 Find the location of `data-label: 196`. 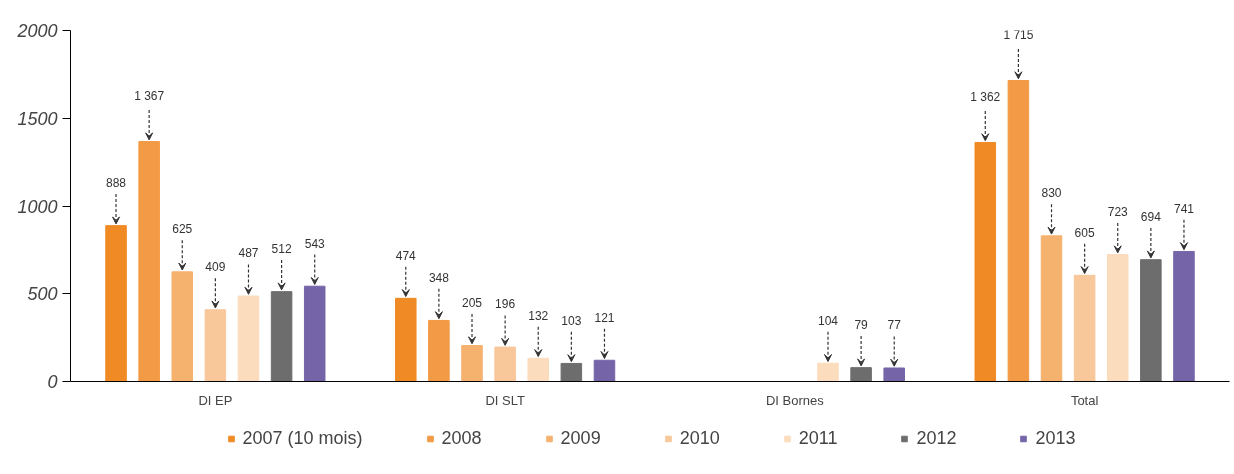

data-label: 196 is located at coordinates (505, 304).